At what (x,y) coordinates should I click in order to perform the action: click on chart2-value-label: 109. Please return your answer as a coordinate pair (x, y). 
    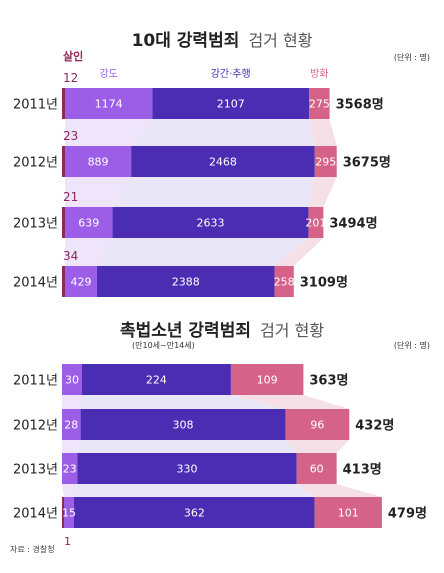
    Looking at the image, I should click on (267, 380).